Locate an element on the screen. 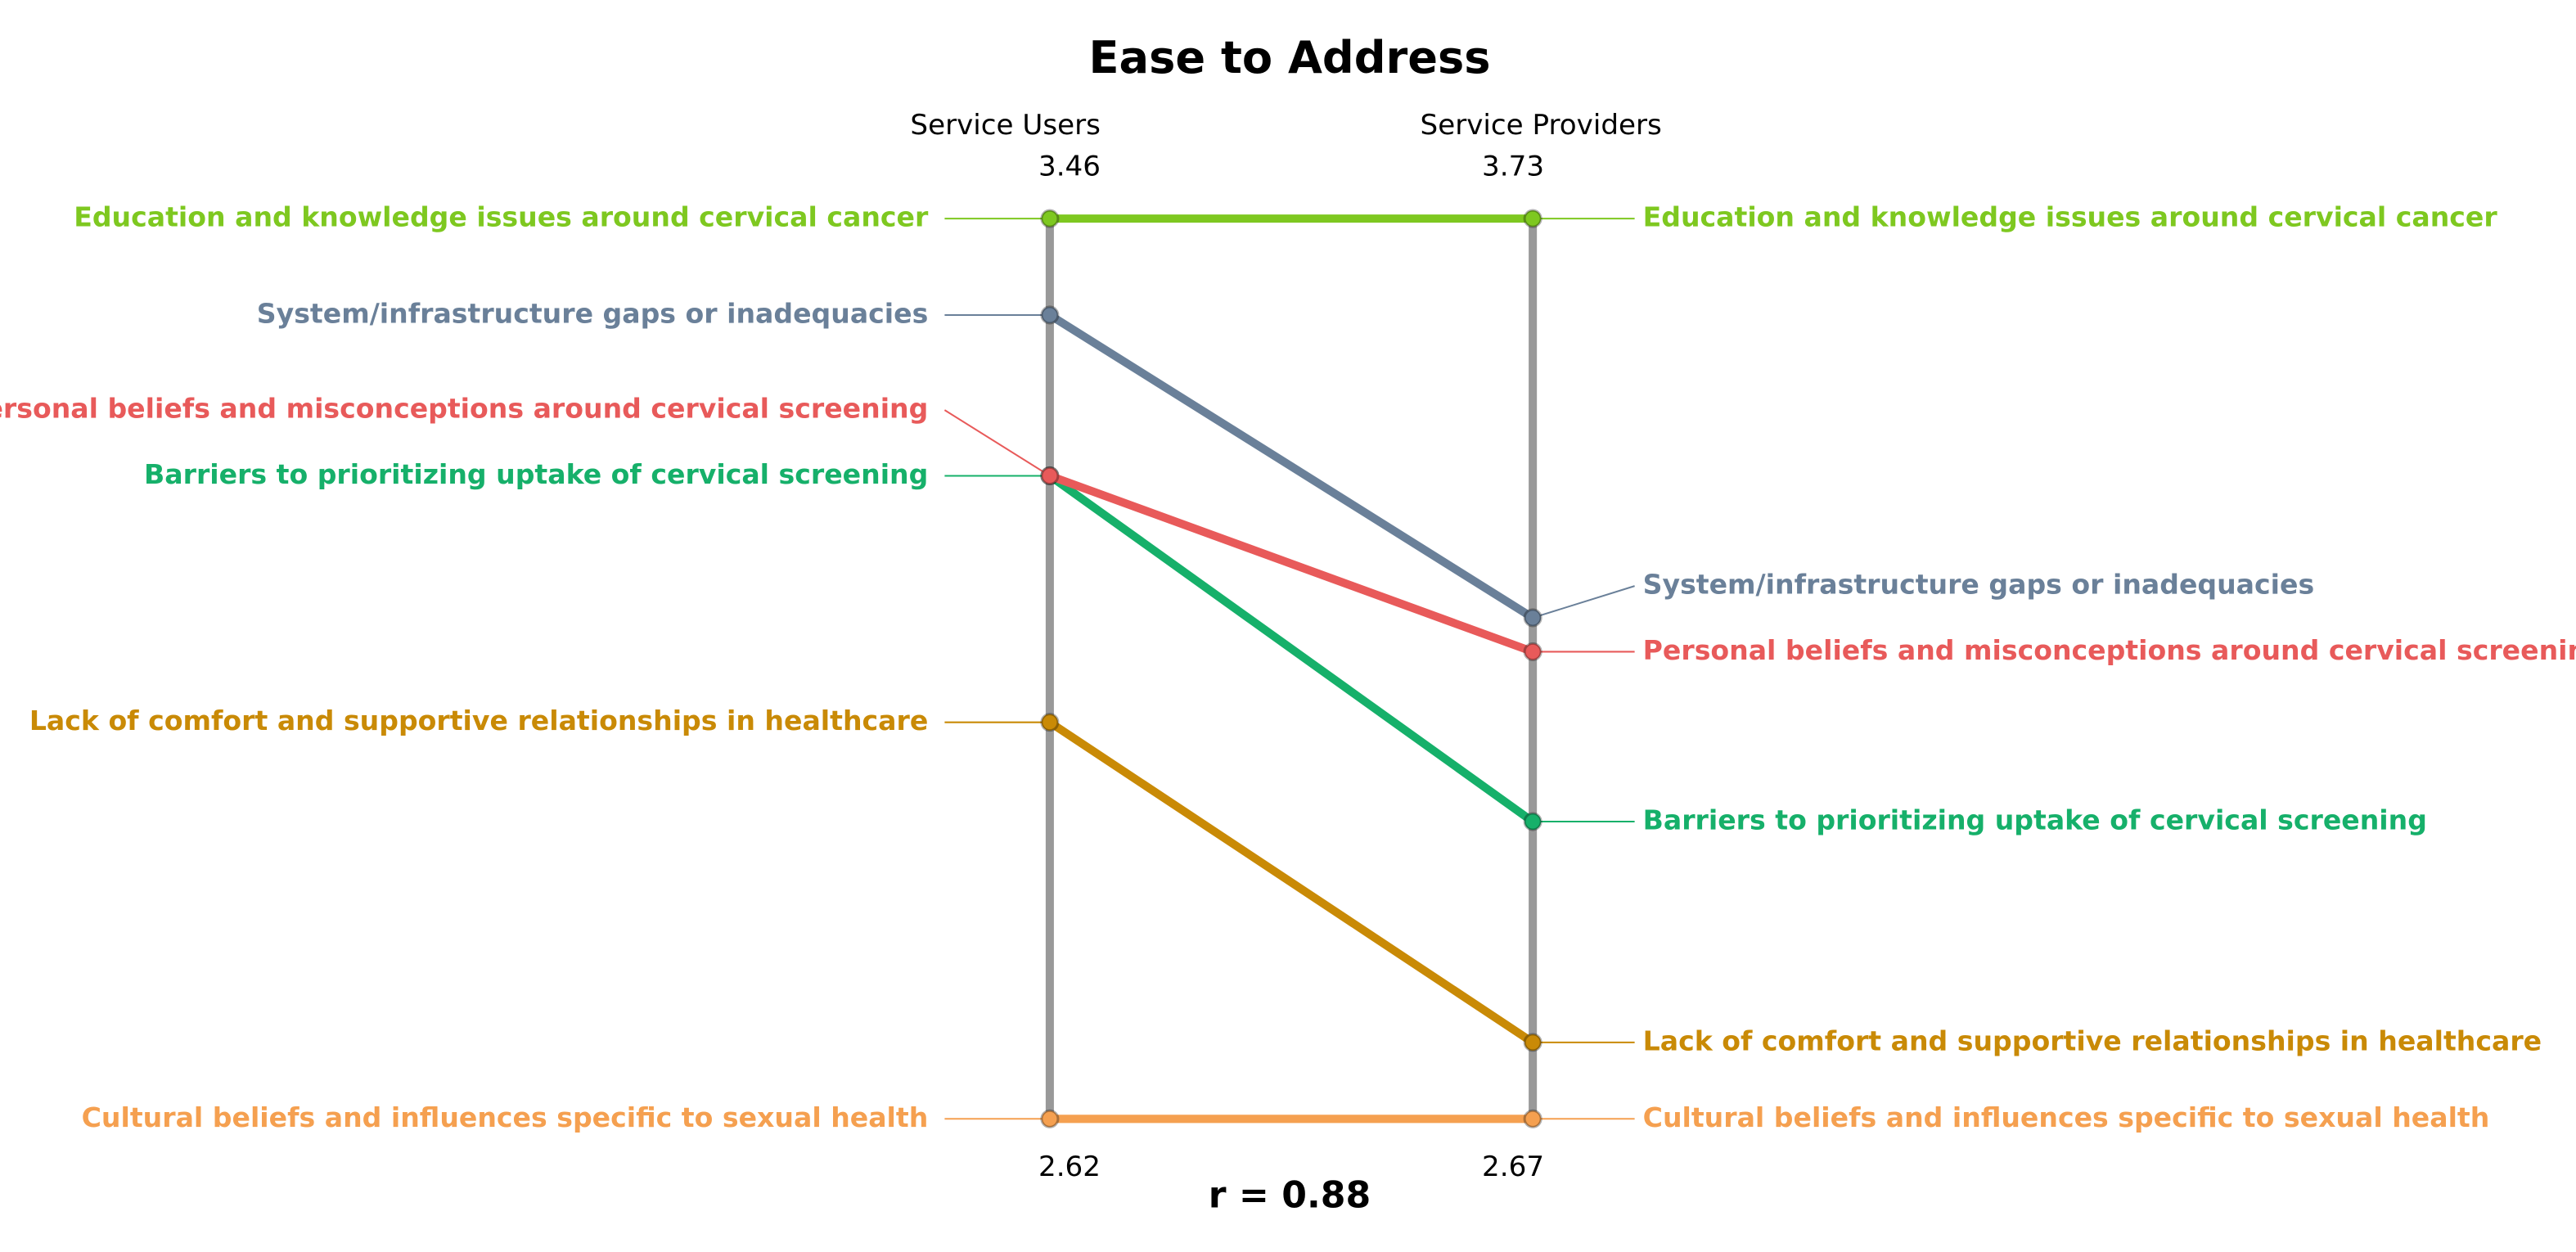  column-header: Service Providers is located at coordinates (1541, 125).